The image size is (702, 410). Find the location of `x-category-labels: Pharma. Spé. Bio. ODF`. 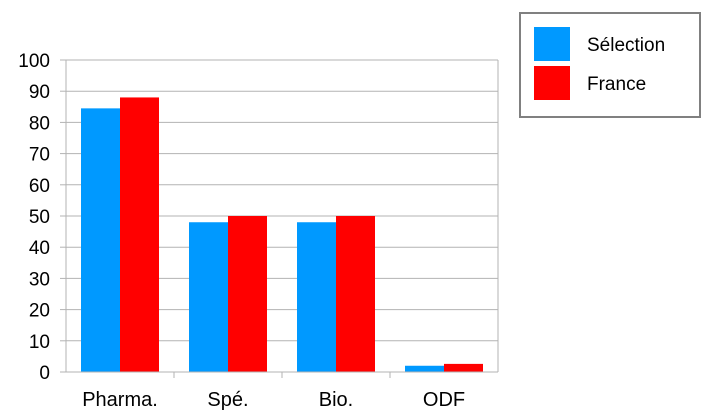

x-category-labels: Pharma. Spé. Bio. ODF is located at coordinates (273, 399).